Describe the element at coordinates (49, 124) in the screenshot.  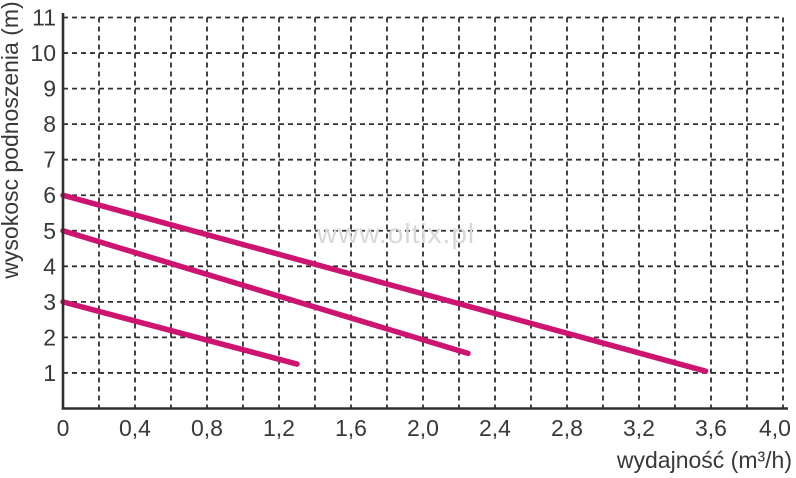
I see `y-tick-label: 8` at that location.